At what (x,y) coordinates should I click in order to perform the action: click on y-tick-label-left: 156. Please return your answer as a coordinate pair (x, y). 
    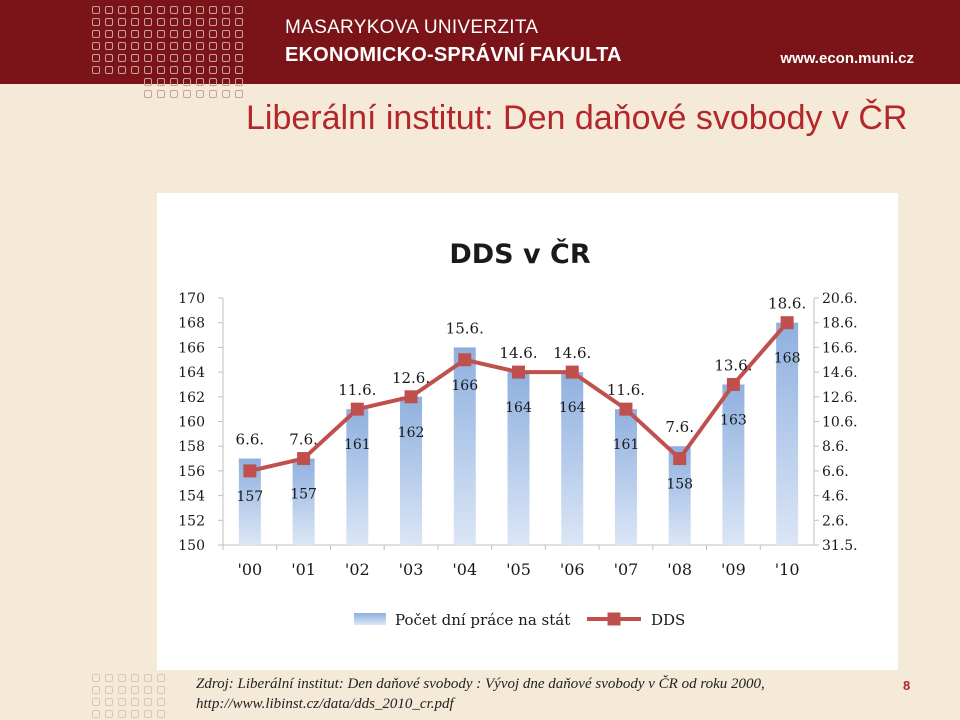
    Looking at the image, I should click on (191, 472).